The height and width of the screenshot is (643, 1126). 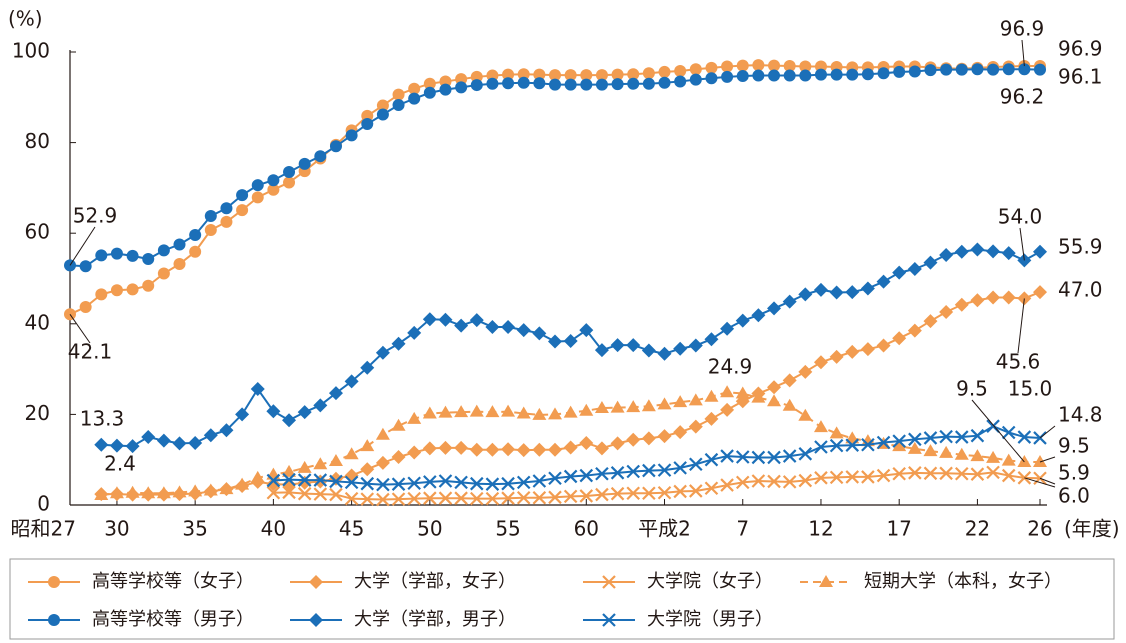 What do you see at coordinates (742, 529) in the screenshot?
I see `x-tick-label: 7` at bounding box center [742, 529].